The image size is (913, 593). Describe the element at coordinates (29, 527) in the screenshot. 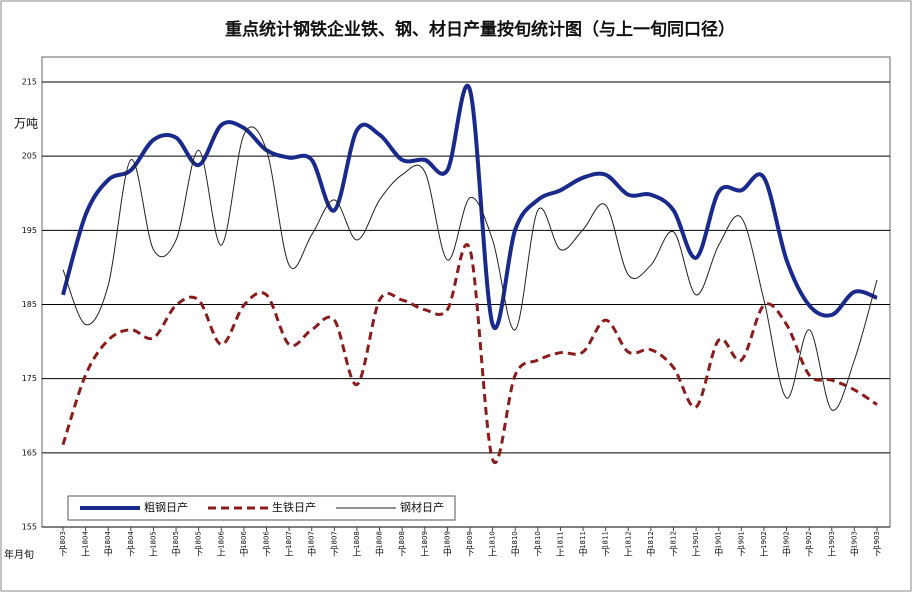

I see `y-tick-label: 155` at that location.